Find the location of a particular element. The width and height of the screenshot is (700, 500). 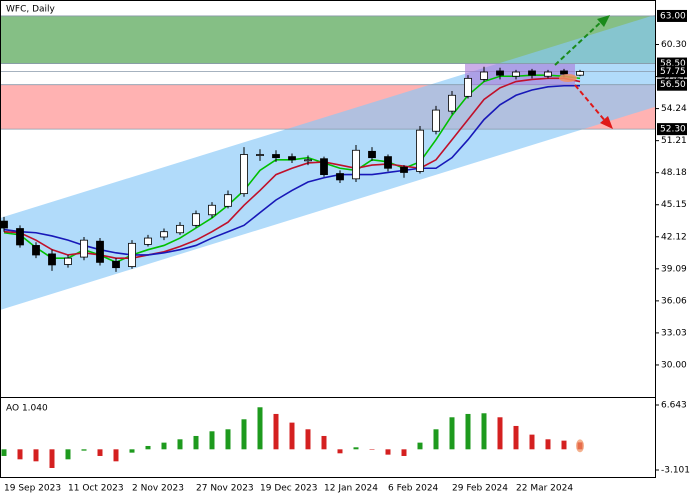

y-tick-label: 48.18 is located at coordinates (674, 173).